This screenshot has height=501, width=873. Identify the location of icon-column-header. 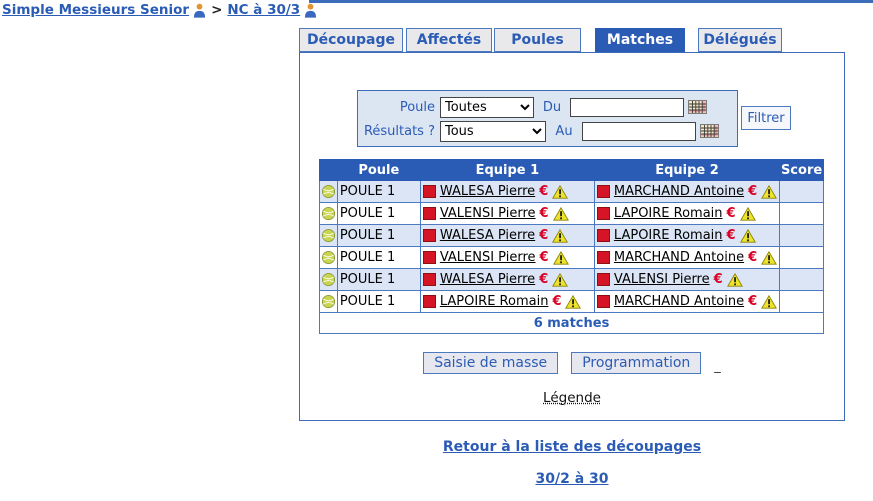
(328, 170).